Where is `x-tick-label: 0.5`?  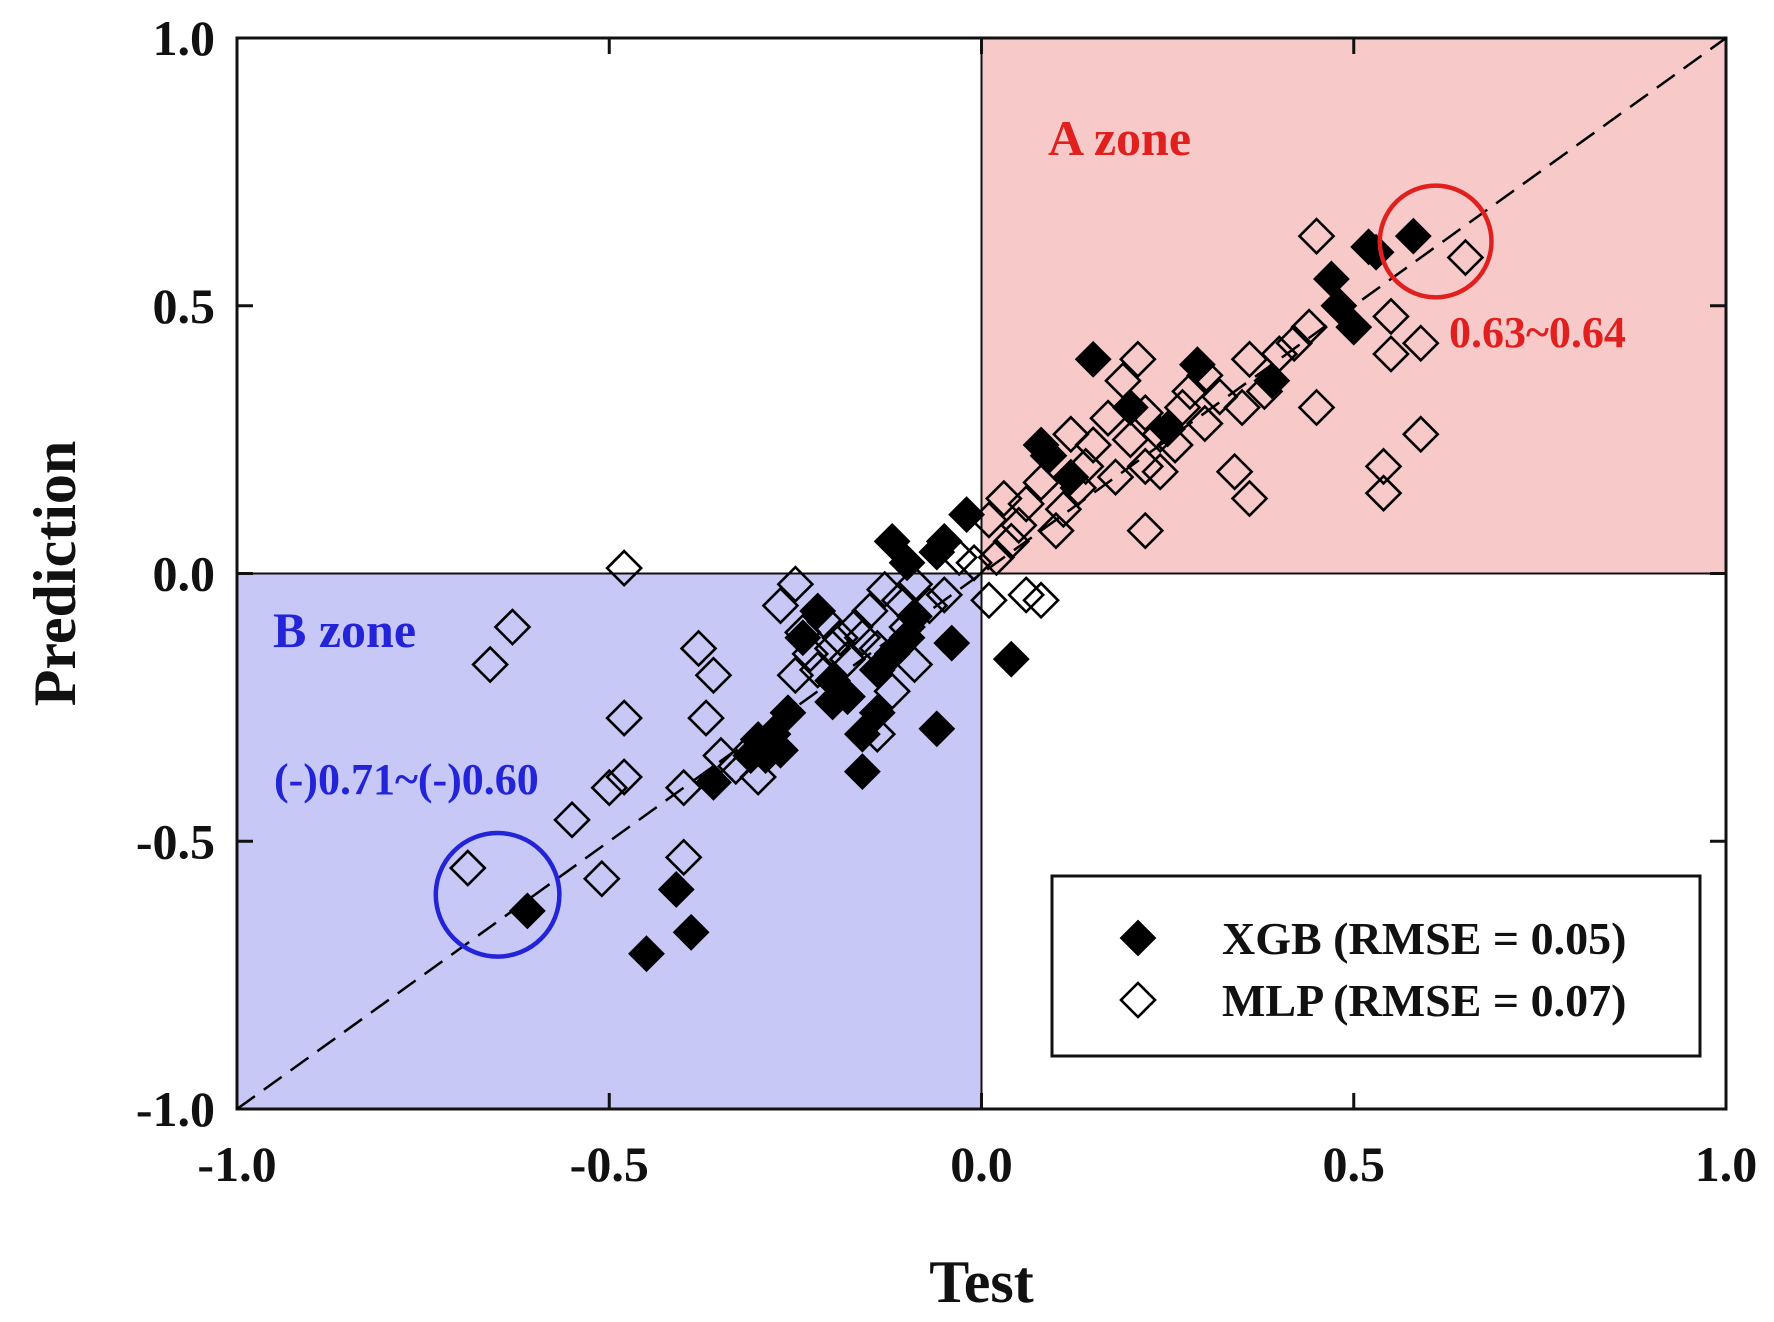
x-tick-label: 0.5 is located at coordinates (1354, 1164).